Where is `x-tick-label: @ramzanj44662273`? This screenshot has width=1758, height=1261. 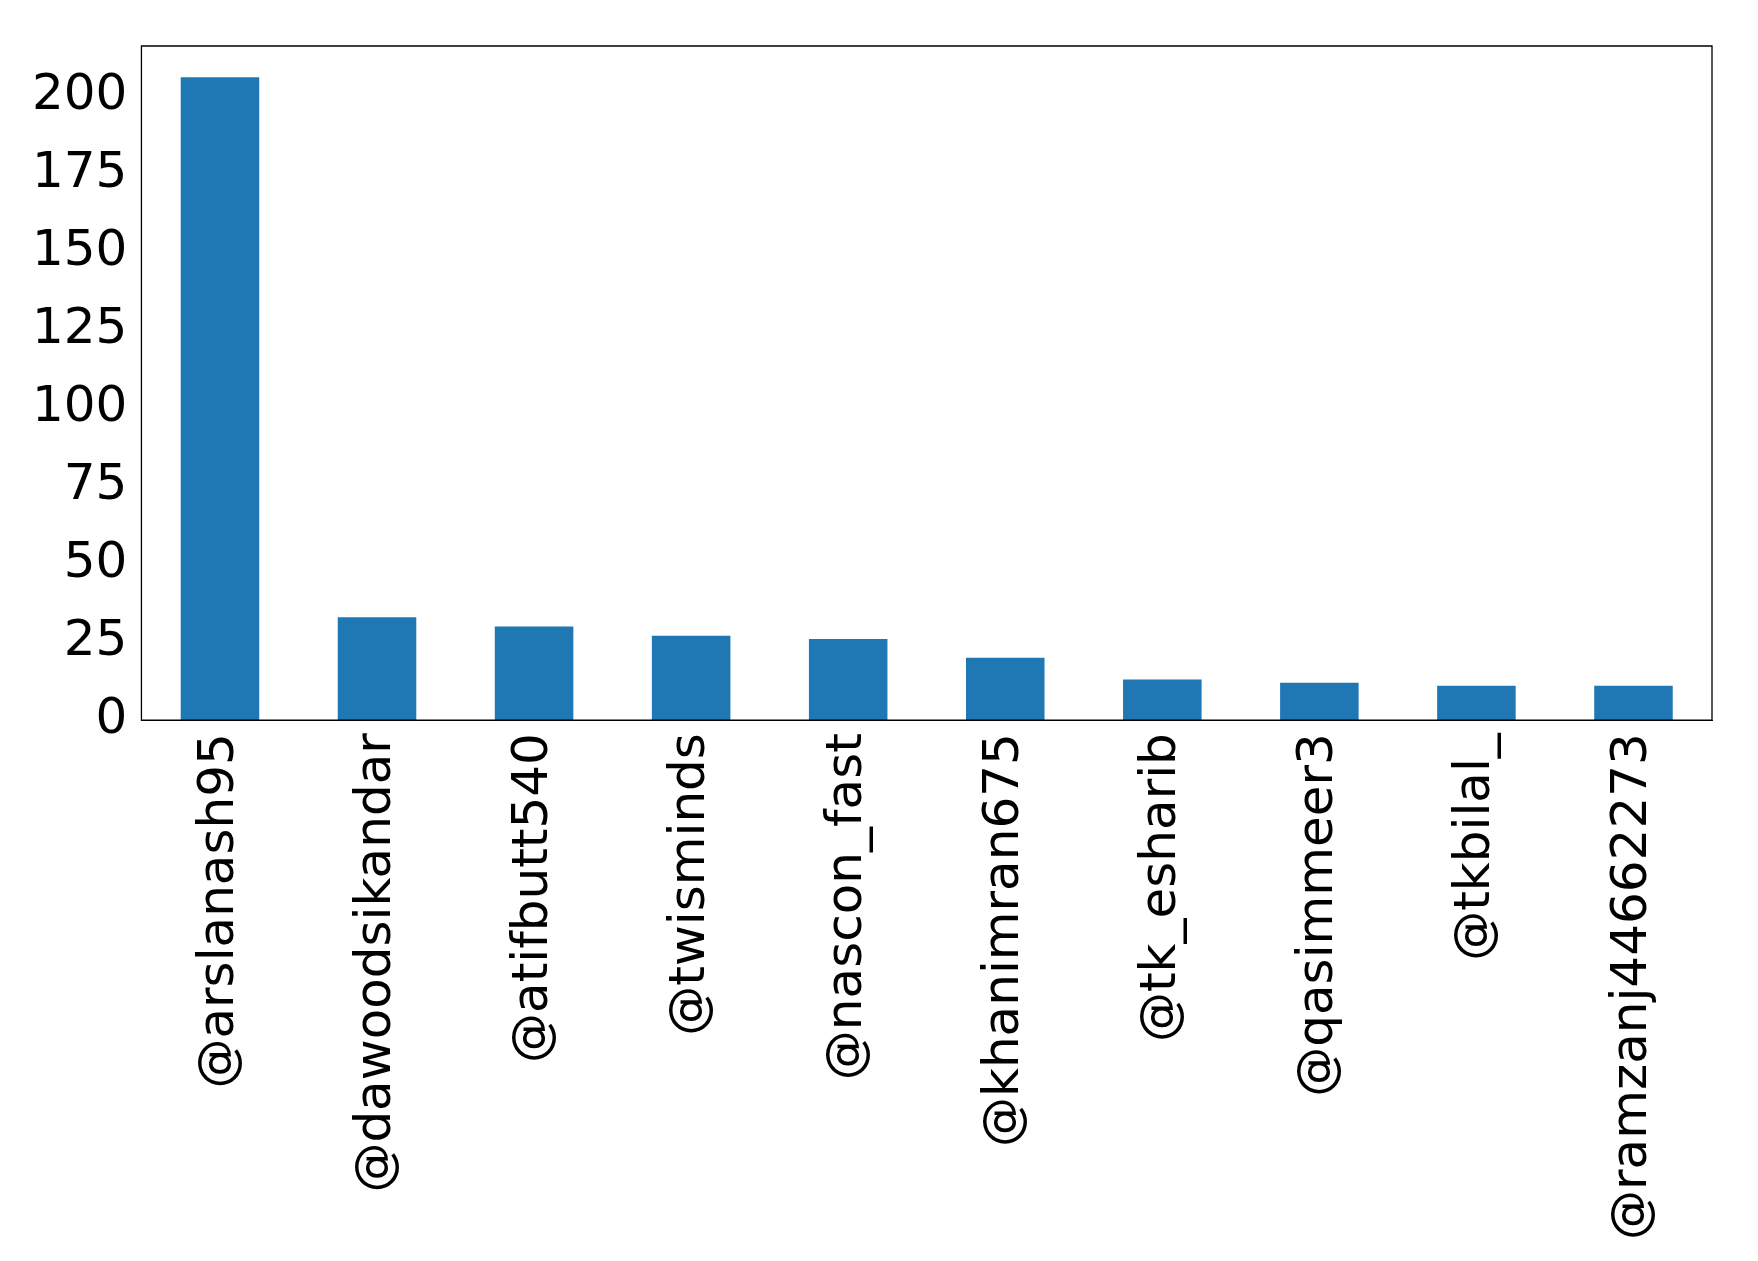
x-tick-label: @ramzanj44662273 is located at coordinates (1629, 987).